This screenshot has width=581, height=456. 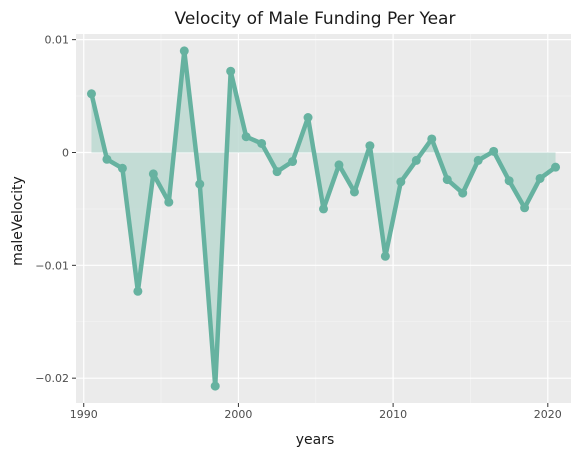 I want to click on y-axis: 0.01 0 −0.01 −0.02, so click(x=55, y=209).